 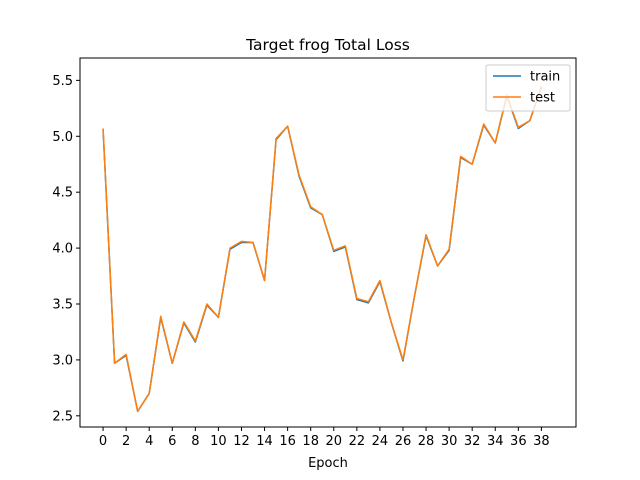 I want to click on x-tick-label: 14, so click(x=264, y=441).